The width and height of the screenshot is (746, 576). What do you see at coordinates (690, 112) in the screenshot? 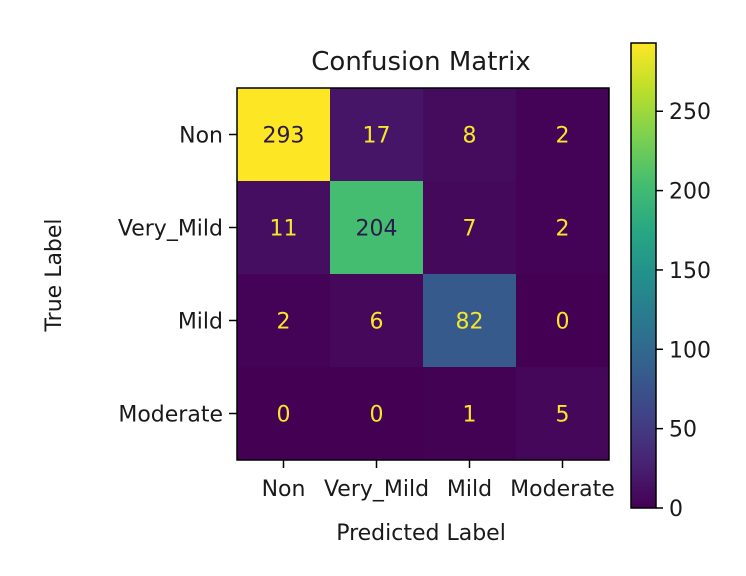
I see `colorbar-tick-label: 250` at bounding box center [690, 112].